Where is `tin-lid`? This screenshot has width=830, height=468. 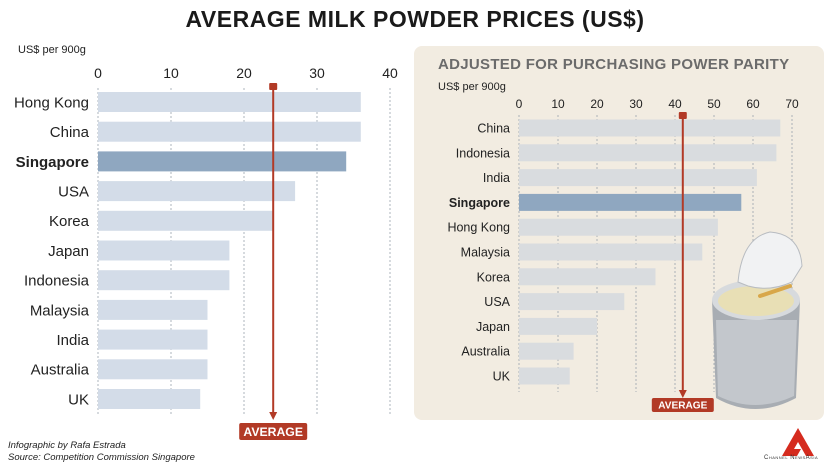
tin-lid is located at coordinates (770, 260).